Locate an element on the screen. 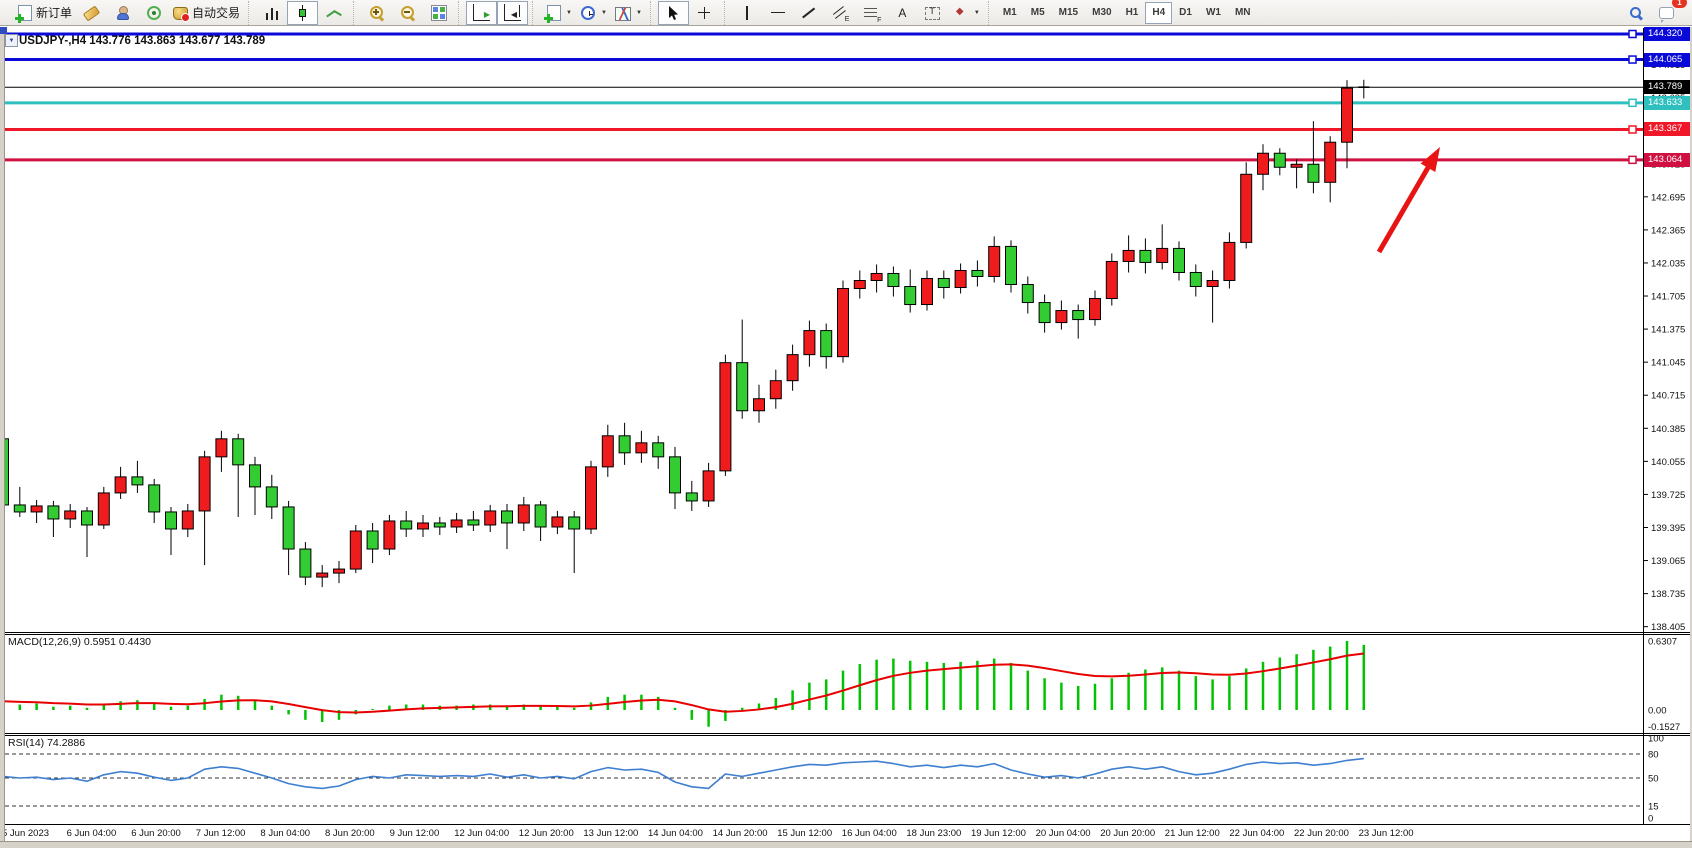 Image resolution: width=1692 pixels, height=848 pixels. price-tick-label: 141.045 is located at coordinates (1668, 363).